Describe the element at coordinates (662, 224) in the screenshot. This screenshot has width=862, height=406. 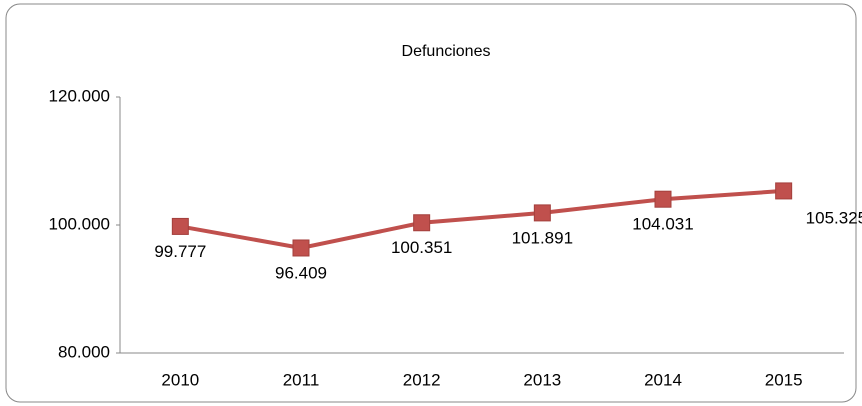
I see `data-label: 104.031` at that location.